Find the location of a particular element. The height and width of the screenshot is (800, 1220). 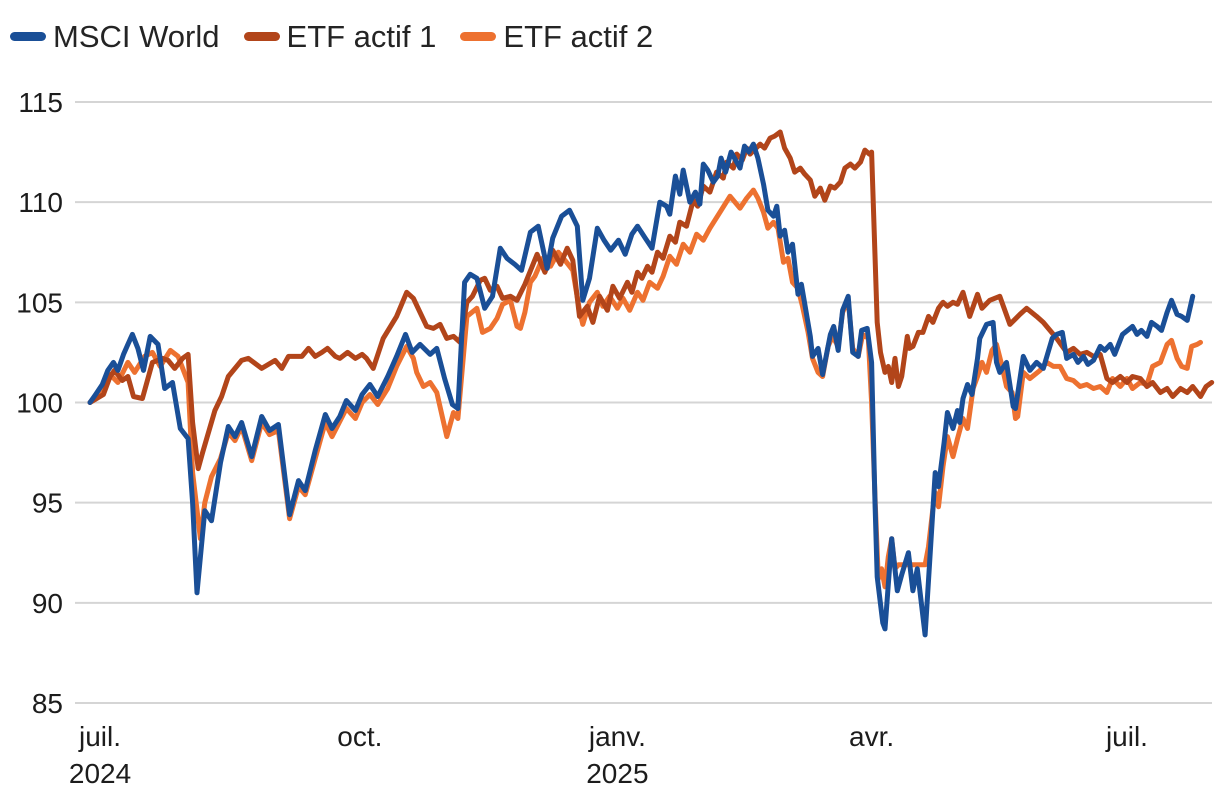

x-axis-sublabel-2024: 2024 is located at coordinates (100, 773).